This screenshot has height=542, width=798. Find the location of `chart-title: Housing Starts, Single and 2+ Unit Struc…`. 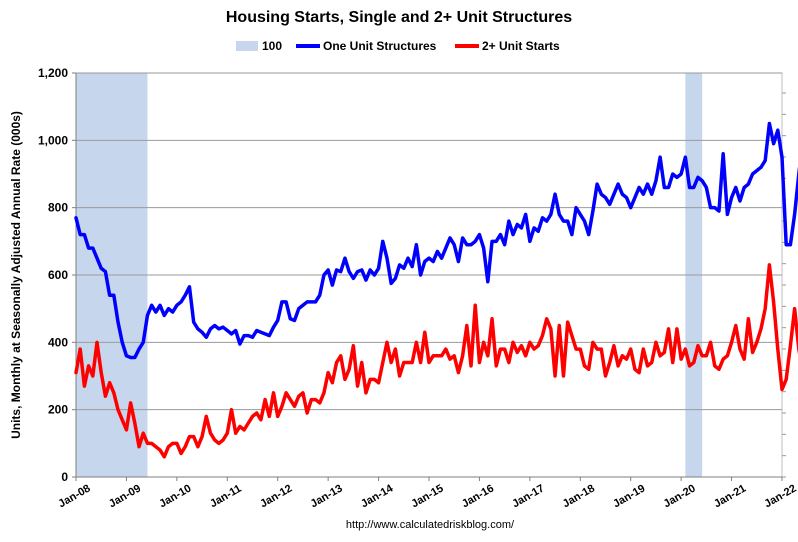

chart-title: Housing Starts, Single and 2+ Unit Struc… is located at coordinates (399, 17).